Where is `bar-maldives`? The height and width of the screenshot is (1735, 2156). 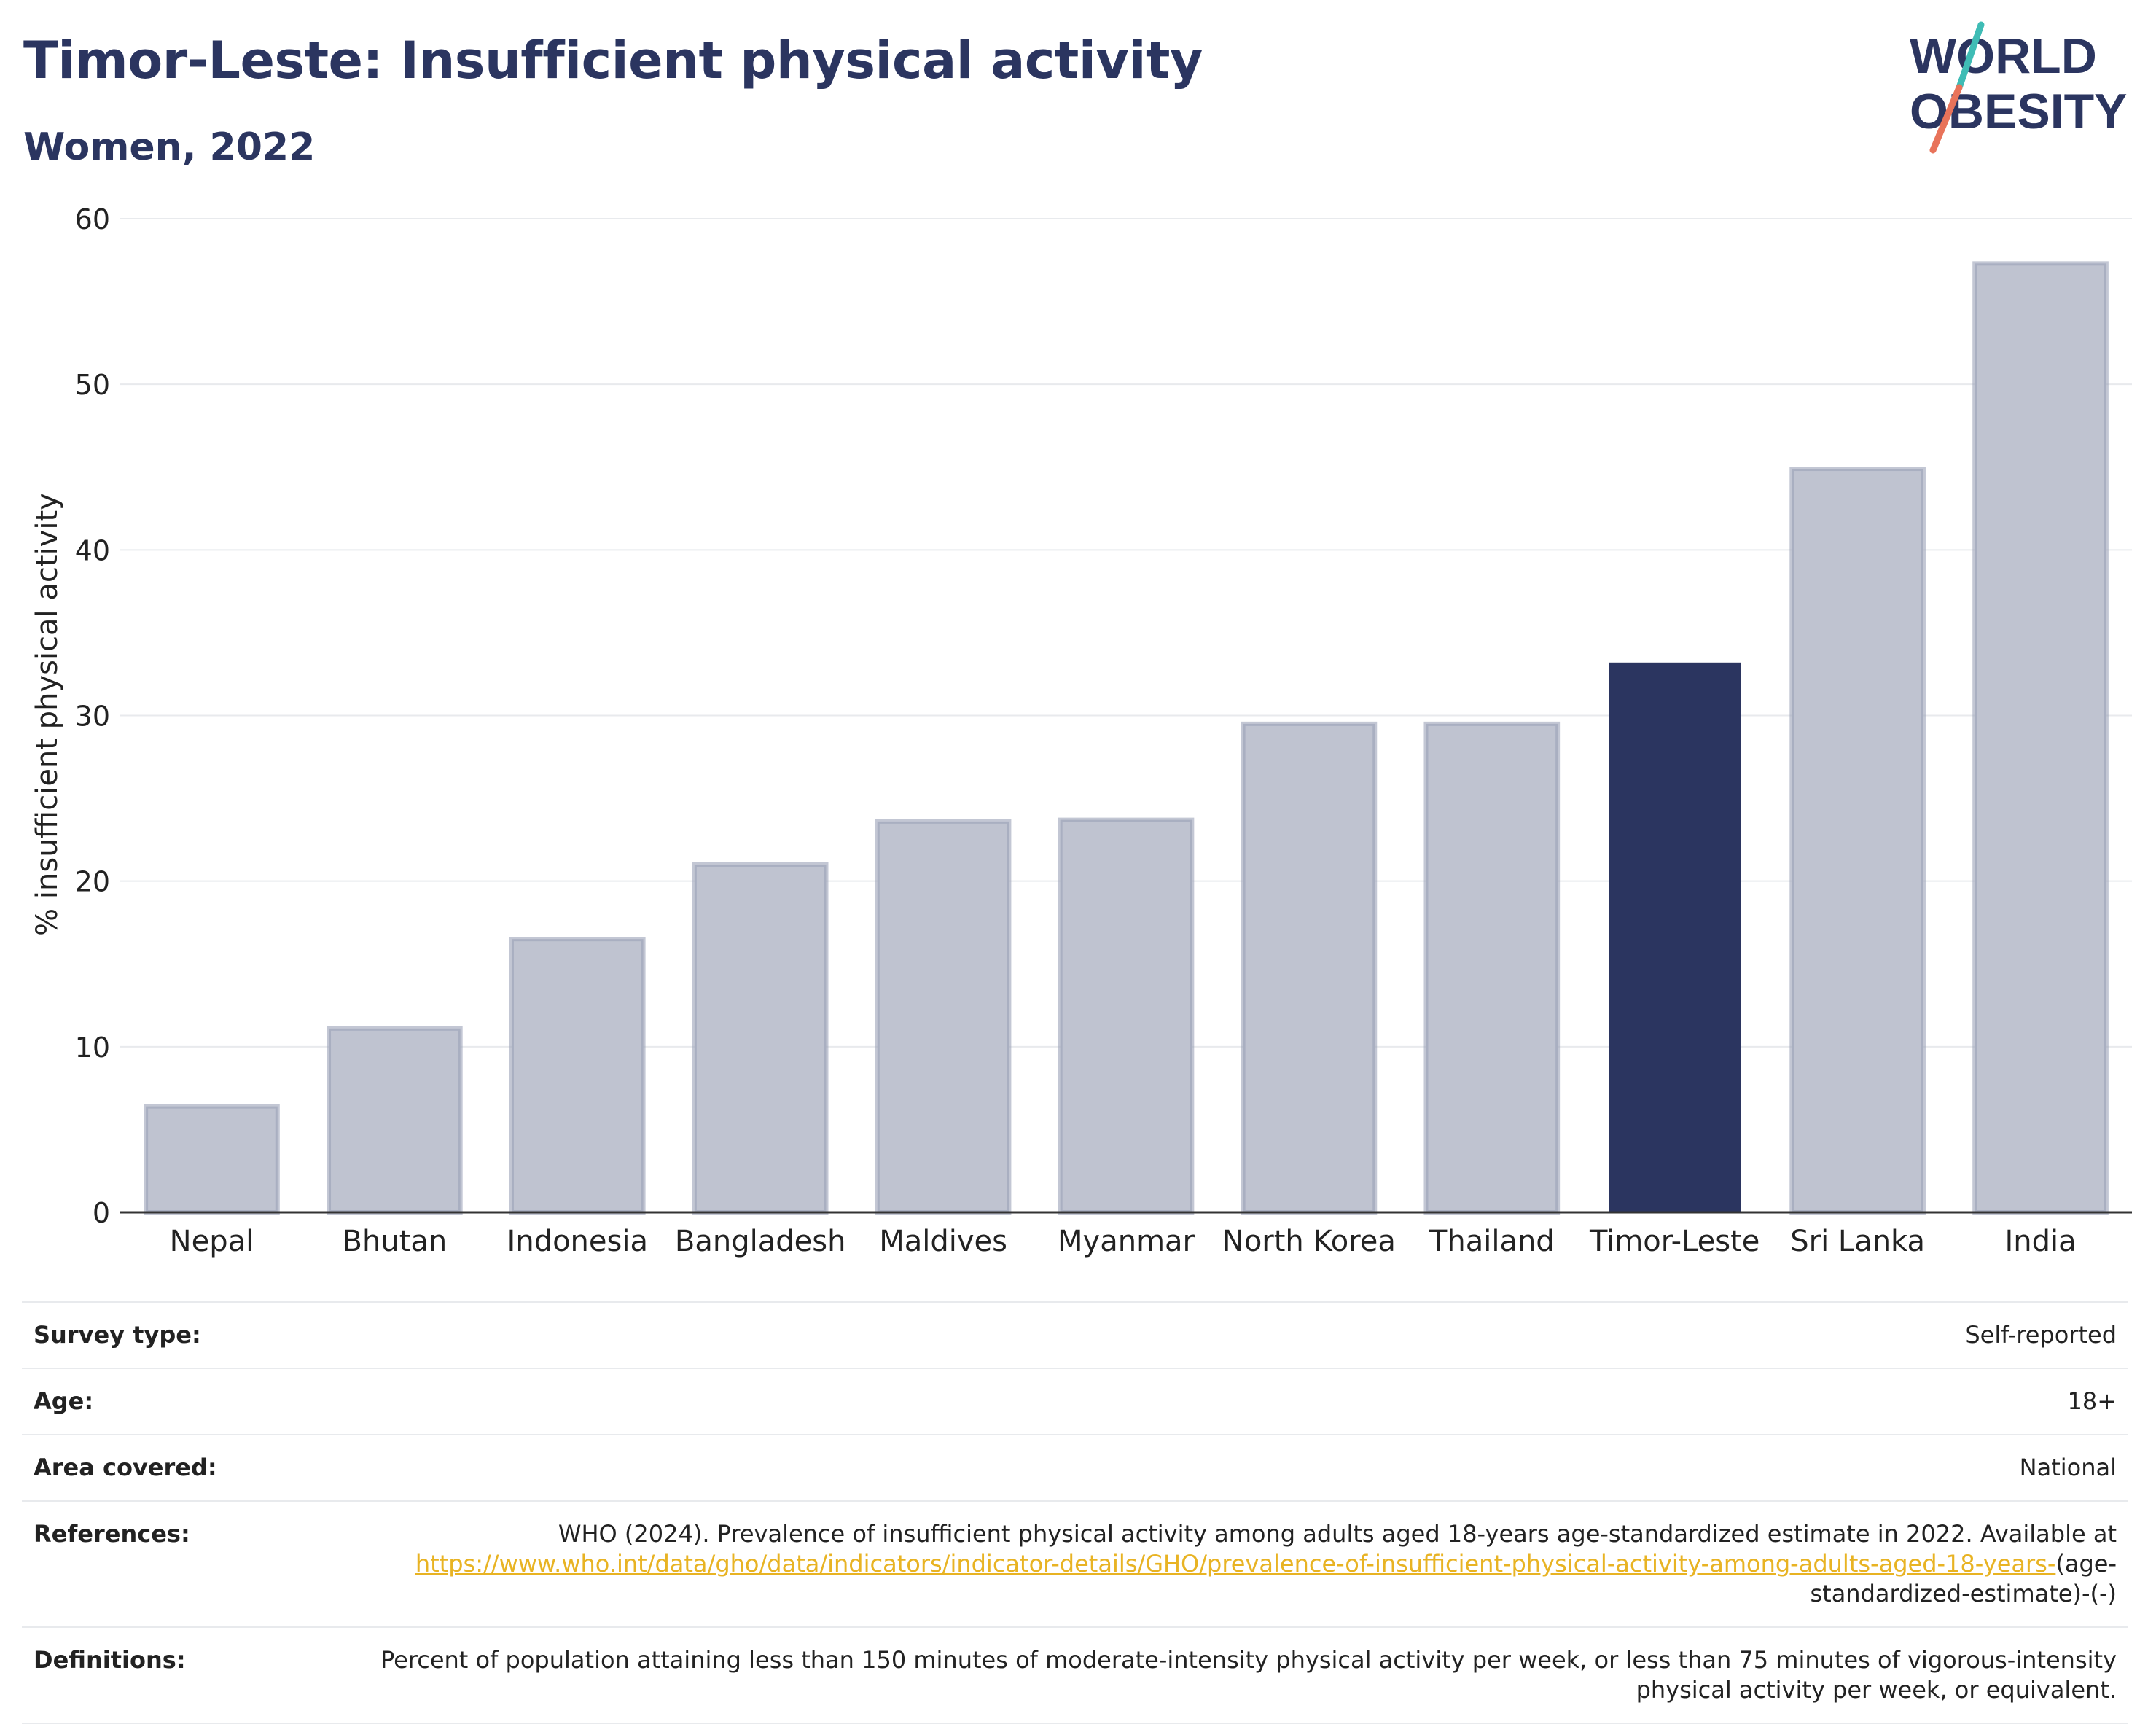
bar-maldives is located at coordinates (944, 1017).